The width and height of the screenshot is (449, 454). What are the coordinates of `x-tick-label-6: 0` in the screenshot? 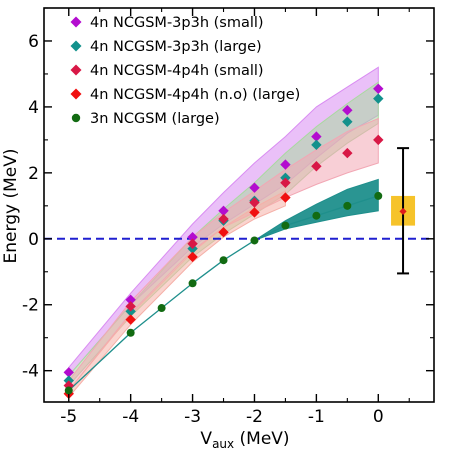 It's located at (378, 417).